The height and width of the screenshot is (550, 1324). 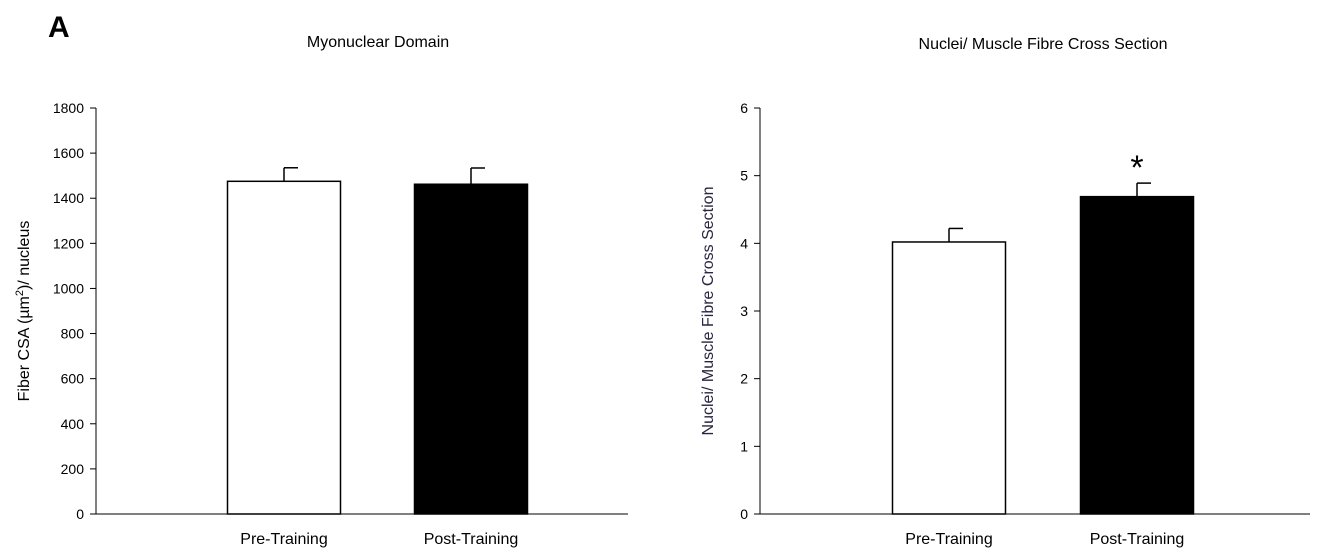 I want to click on y-tick-label: 1400, so click(x=68, y=198).